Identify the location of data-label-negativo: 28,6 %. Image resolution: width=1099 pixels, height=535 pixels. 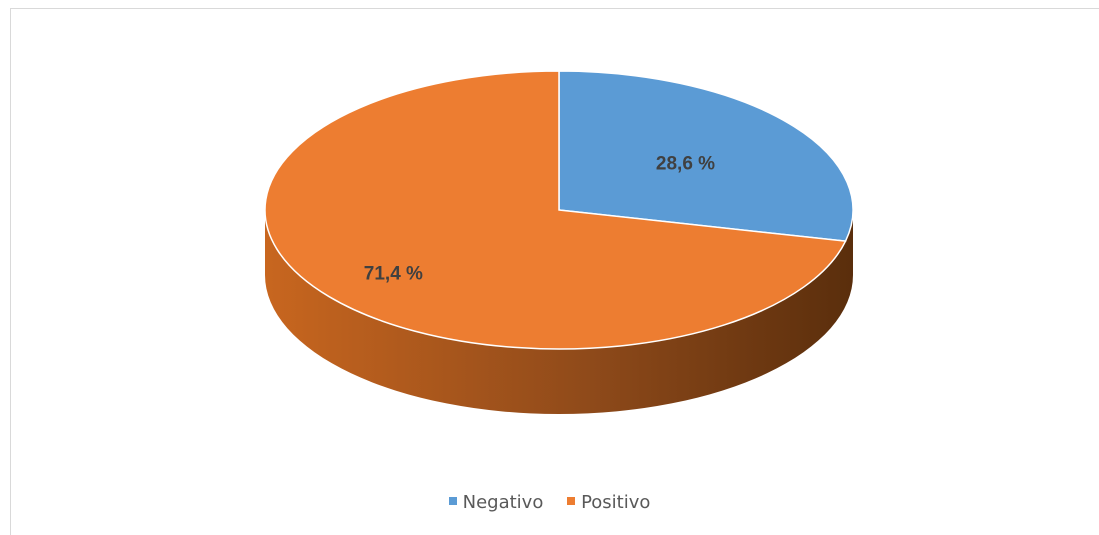
(685, 163).